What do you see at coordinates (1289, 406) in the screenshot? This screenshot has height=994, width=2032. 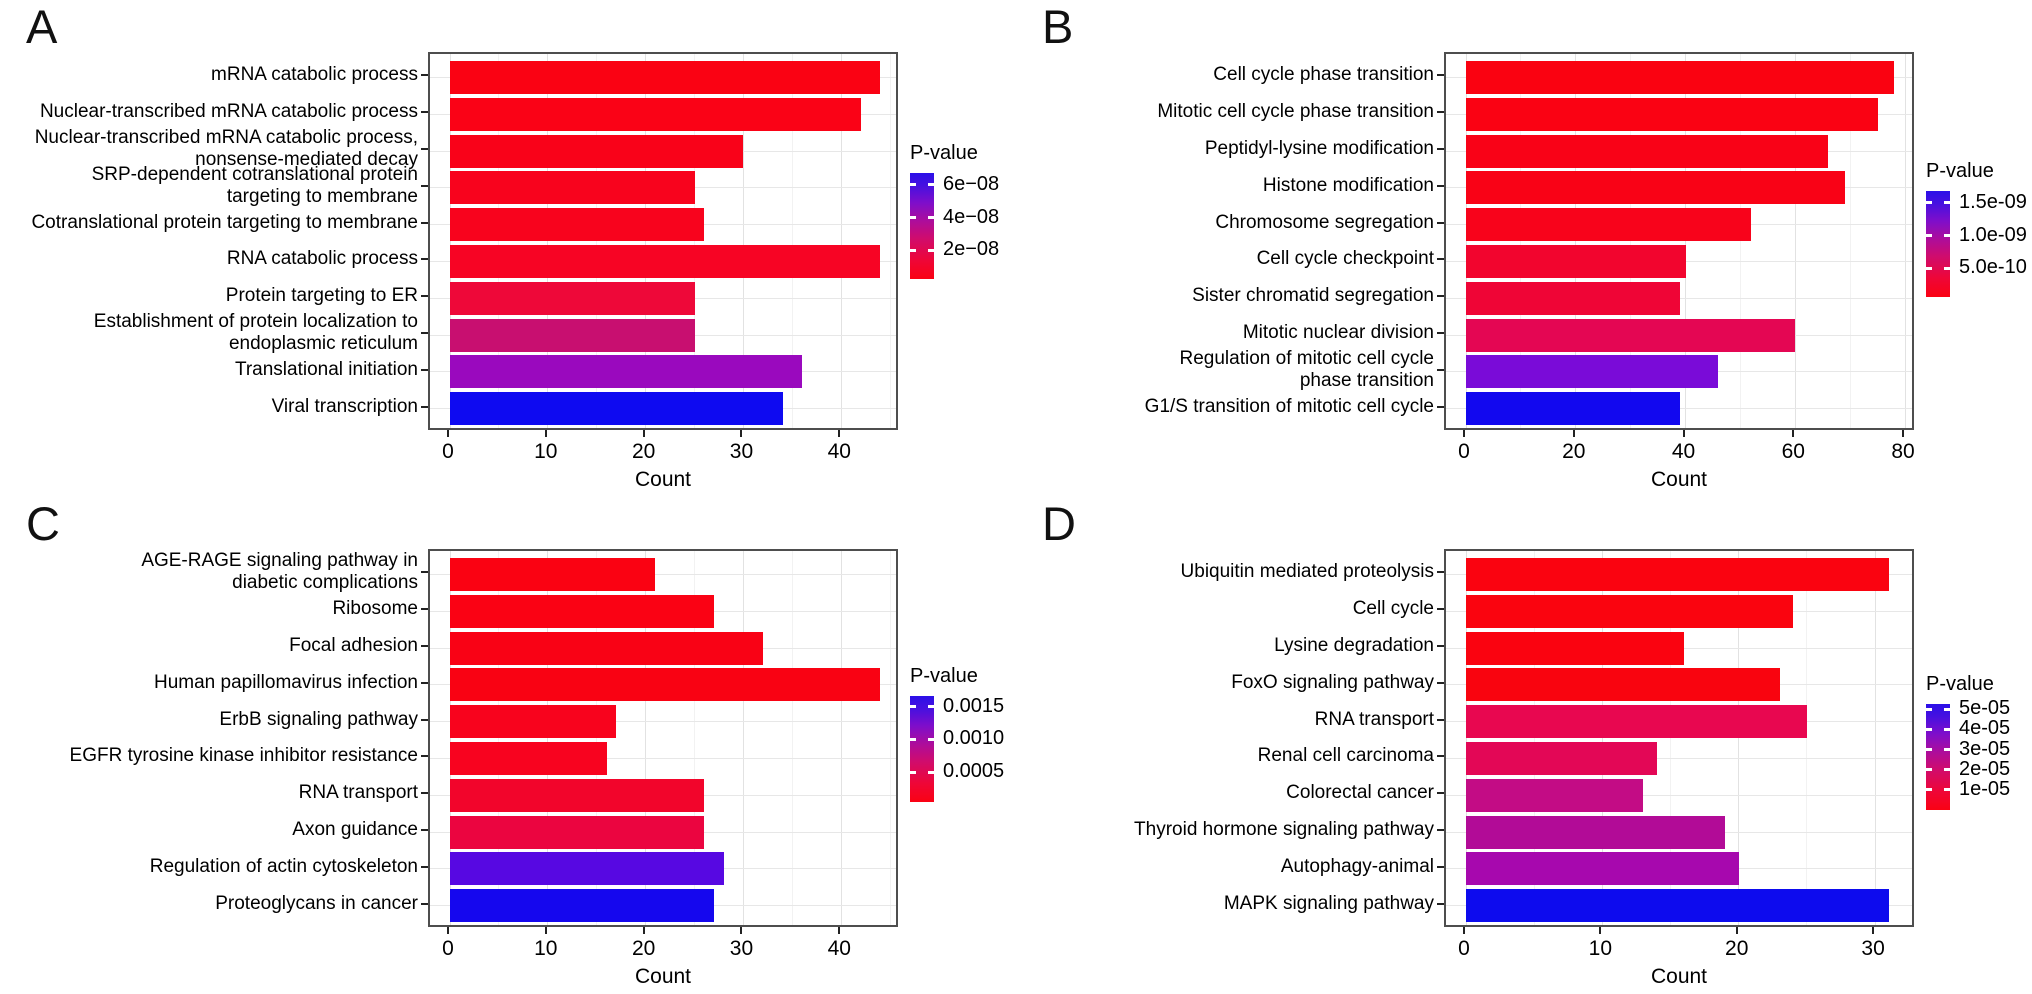 I see `y-axis-label: G1/S transition of mitotic cell cycle` at bounding box center [1289, 406].